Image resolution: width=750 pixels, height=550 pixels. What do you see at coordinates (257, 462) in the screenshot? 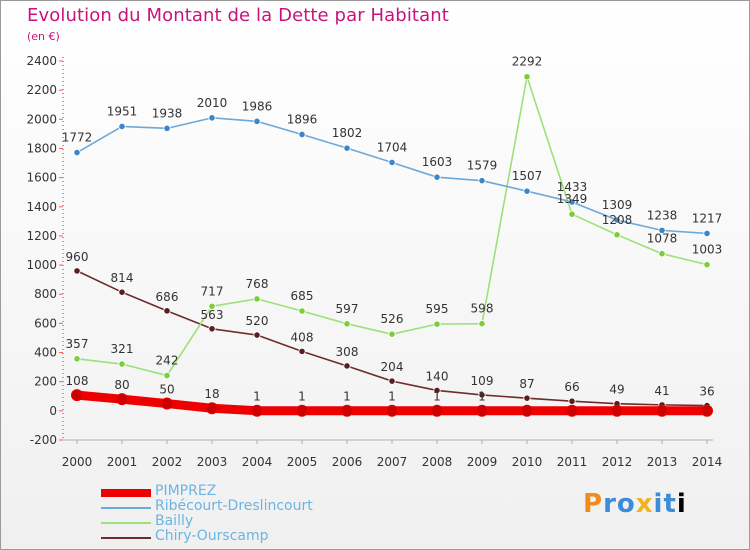
I see `x-tick-label: 2004` at bounding box center [257, 462].